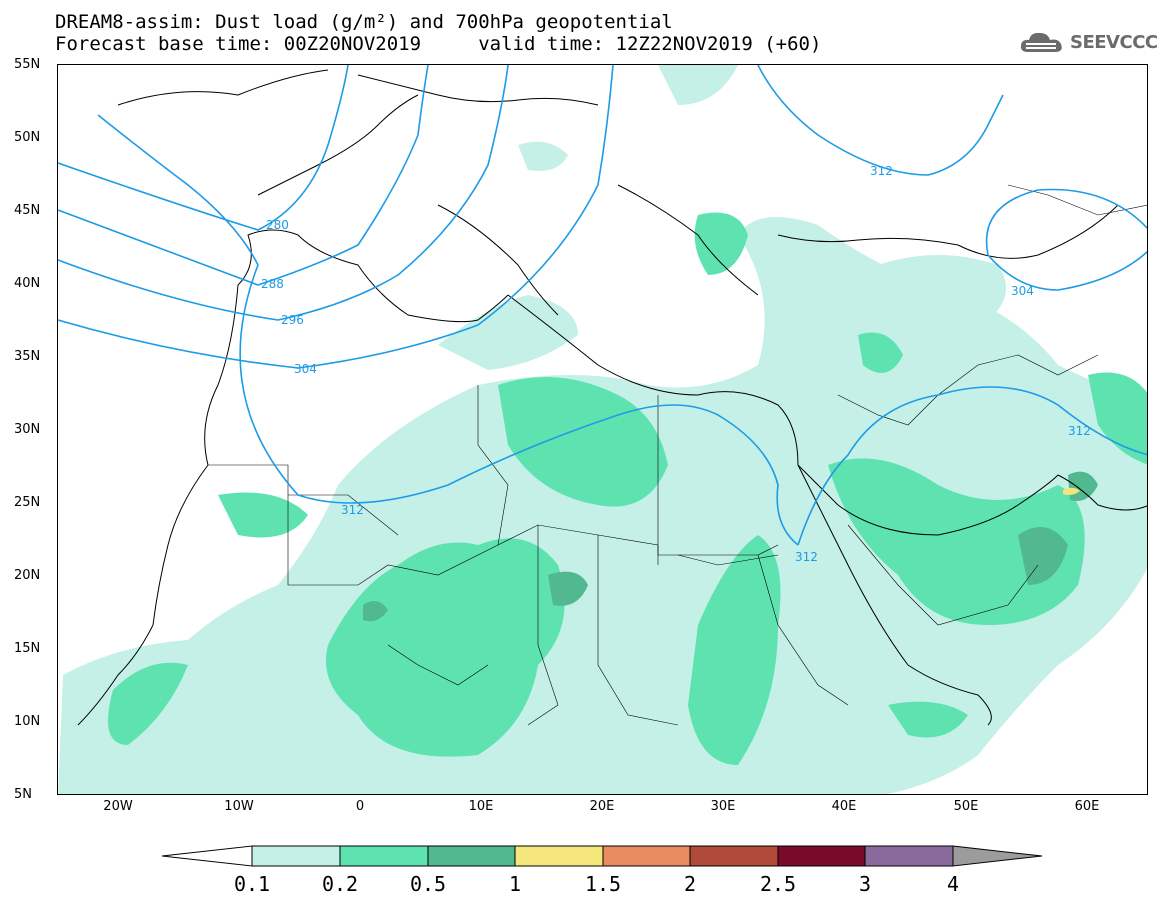 Image resolution: width=1165 pixels, height=907 pixels. Describe the element at coordinates (27, 575) in the screenshot. I see `lat-label-20n: 20N` at that location.